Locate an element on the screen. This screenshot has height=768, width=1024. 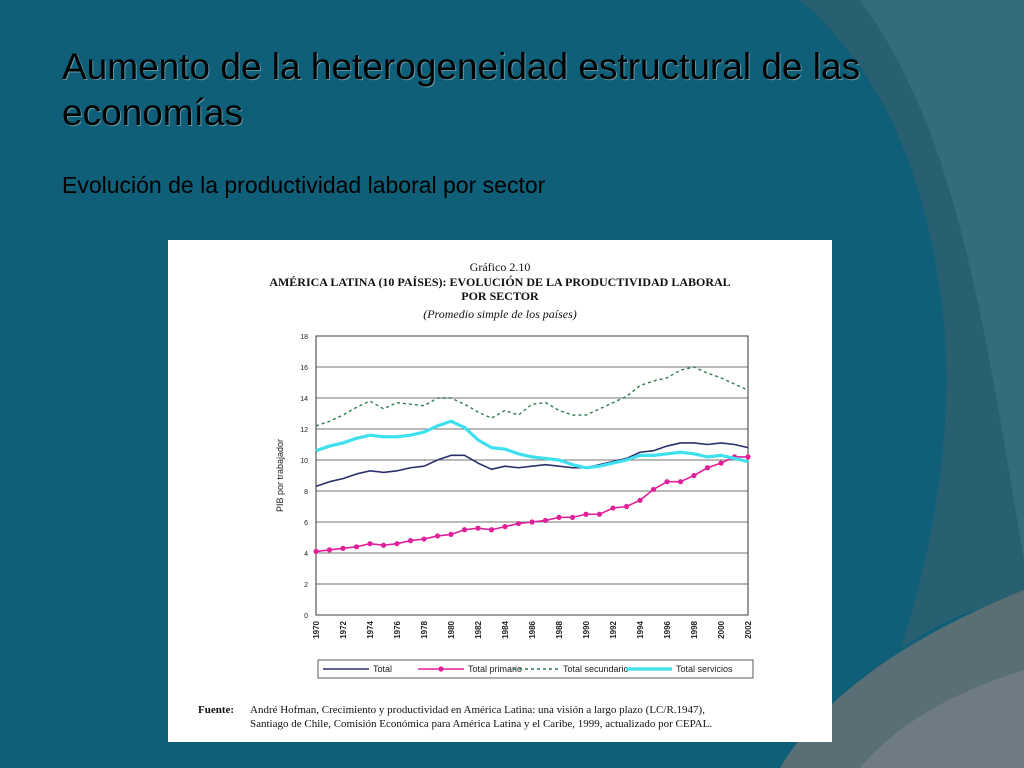
series-line-servicios is located at coordinates (532, 444).